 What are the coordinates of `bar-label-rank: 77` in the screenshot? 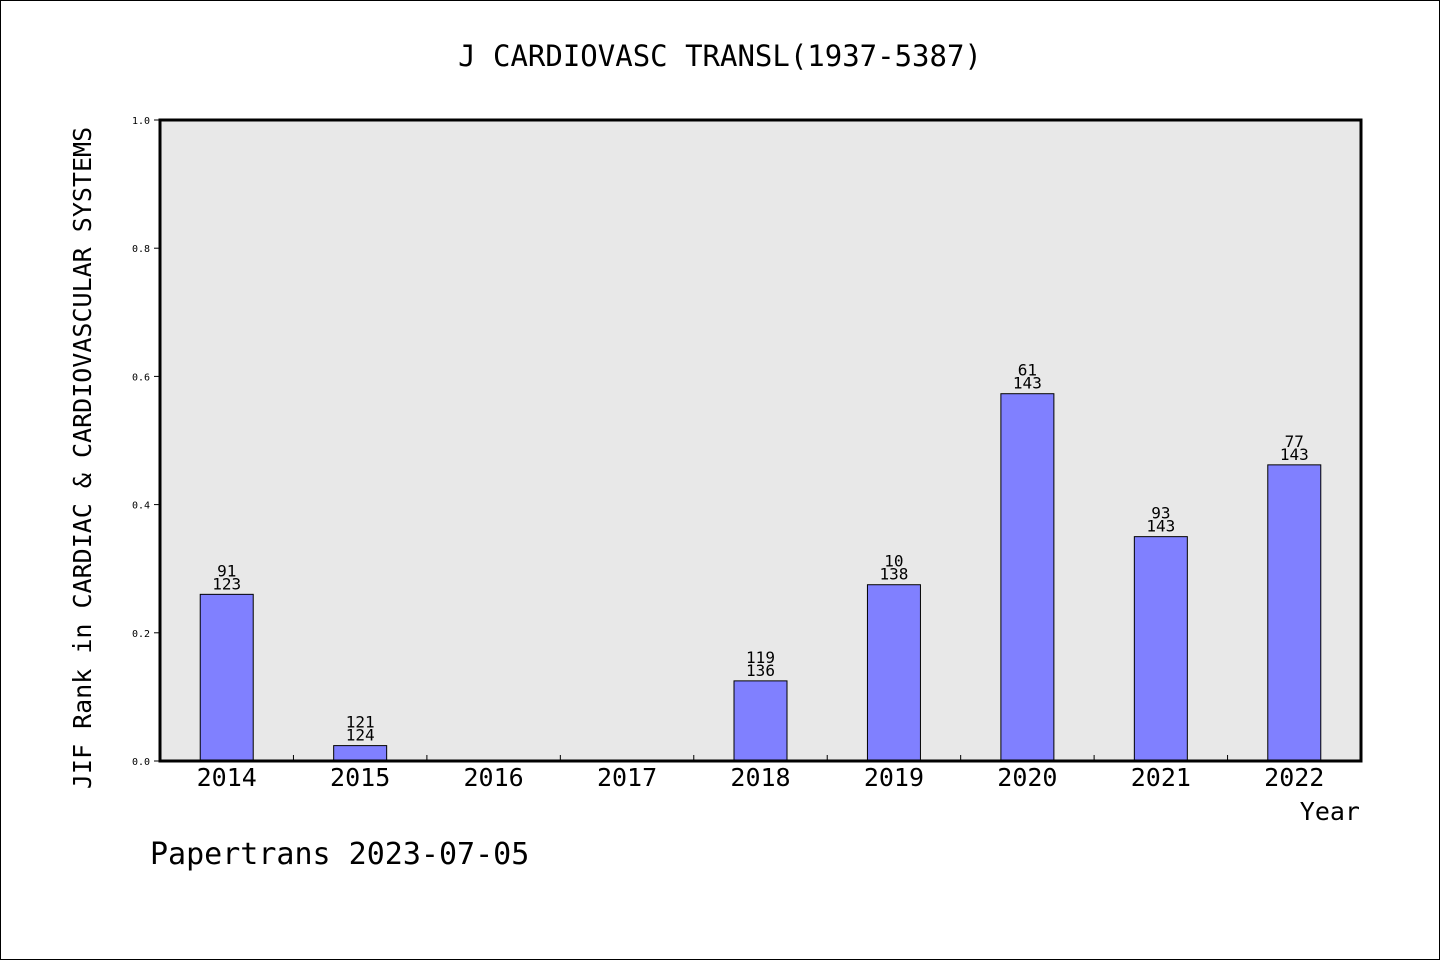 It's located at (1294, 441).